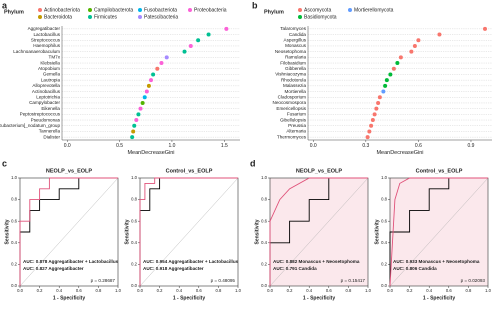 The image size is (500, 313). Describe the element at coordinates (119, 146) in the screenshot. I see `x-tick-label: 0.5` at that location.